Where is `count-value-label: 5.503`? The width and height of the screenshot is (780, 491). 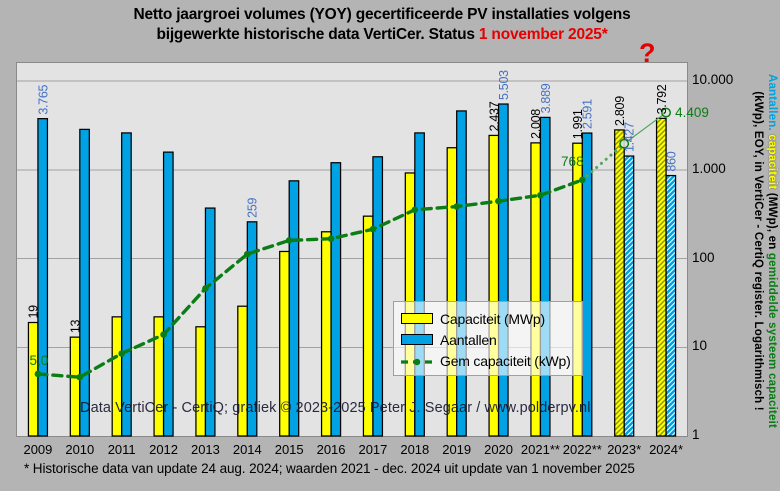 count-value-label: 5.503 is located at coordinates (504, 85).